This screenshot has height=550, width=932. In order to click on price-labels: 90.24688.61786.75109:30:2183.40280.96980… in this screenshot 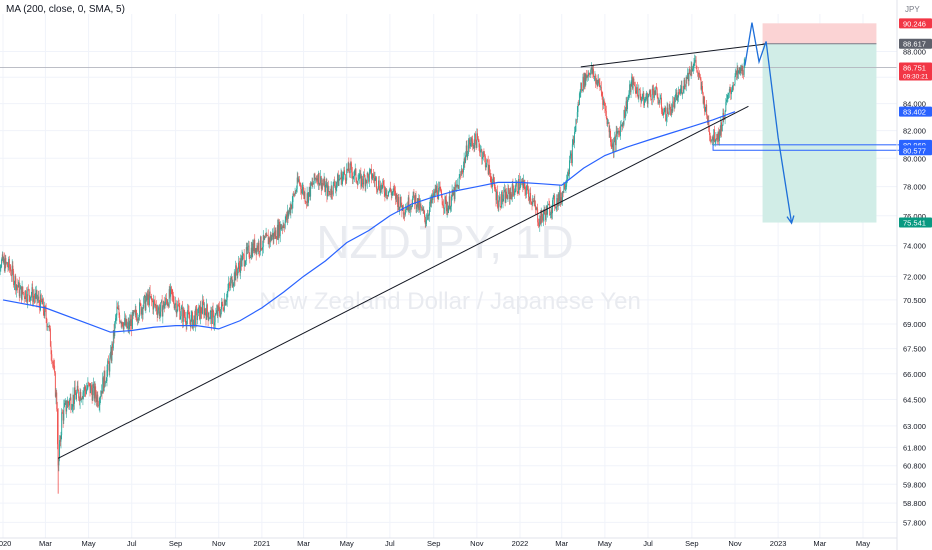, I will do `click(915, 123)`.